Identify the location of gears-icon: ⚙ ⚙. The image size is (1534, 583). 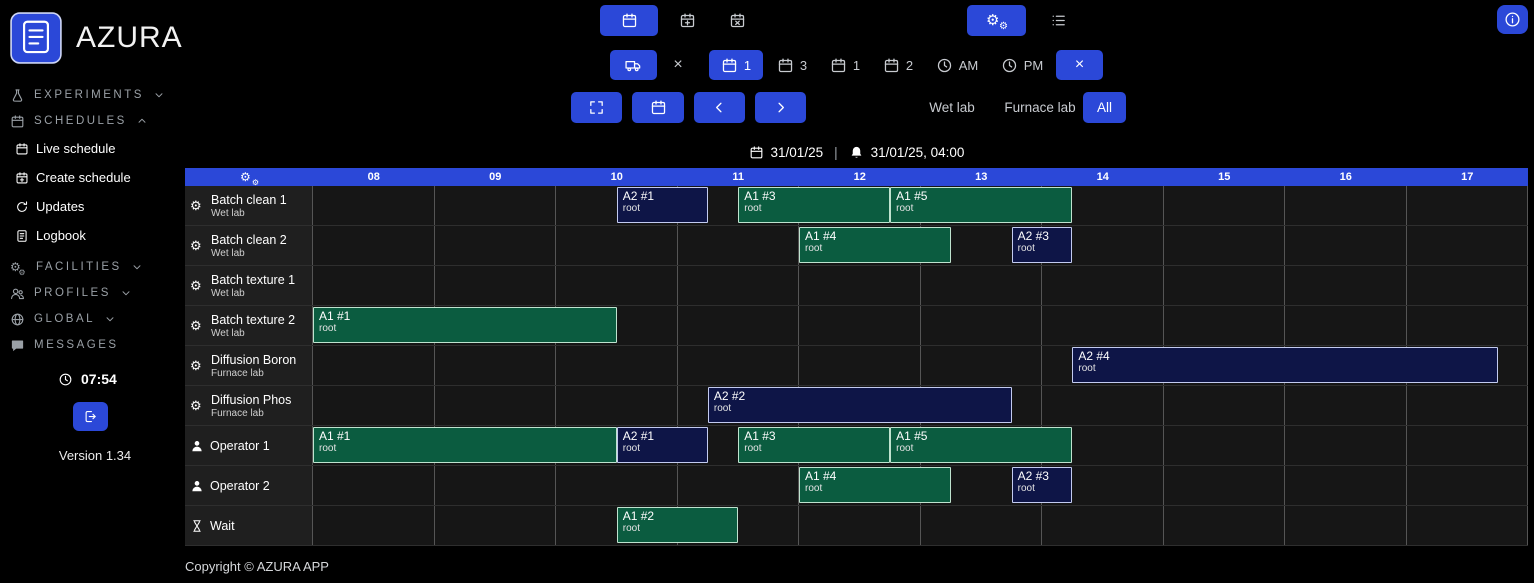
(997, 22).